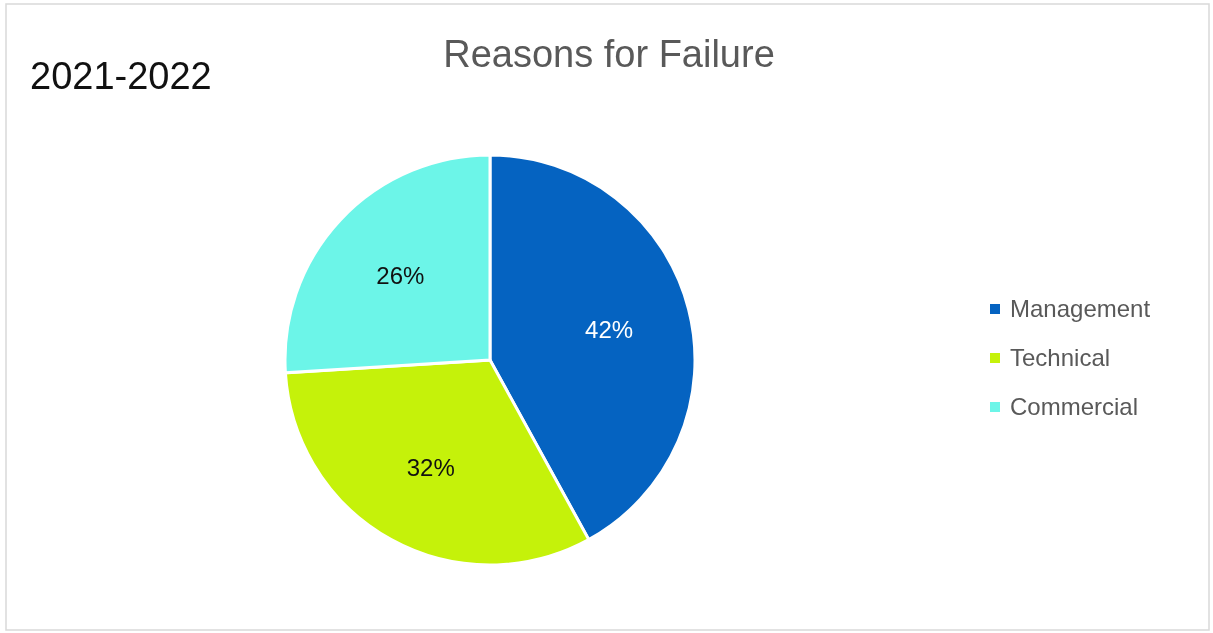 The width and height of the screenshot is (1213, 633). Describe the element at coordinates (1074, 407) in the screenshot. I see `legend-label: Commercial` at that location.